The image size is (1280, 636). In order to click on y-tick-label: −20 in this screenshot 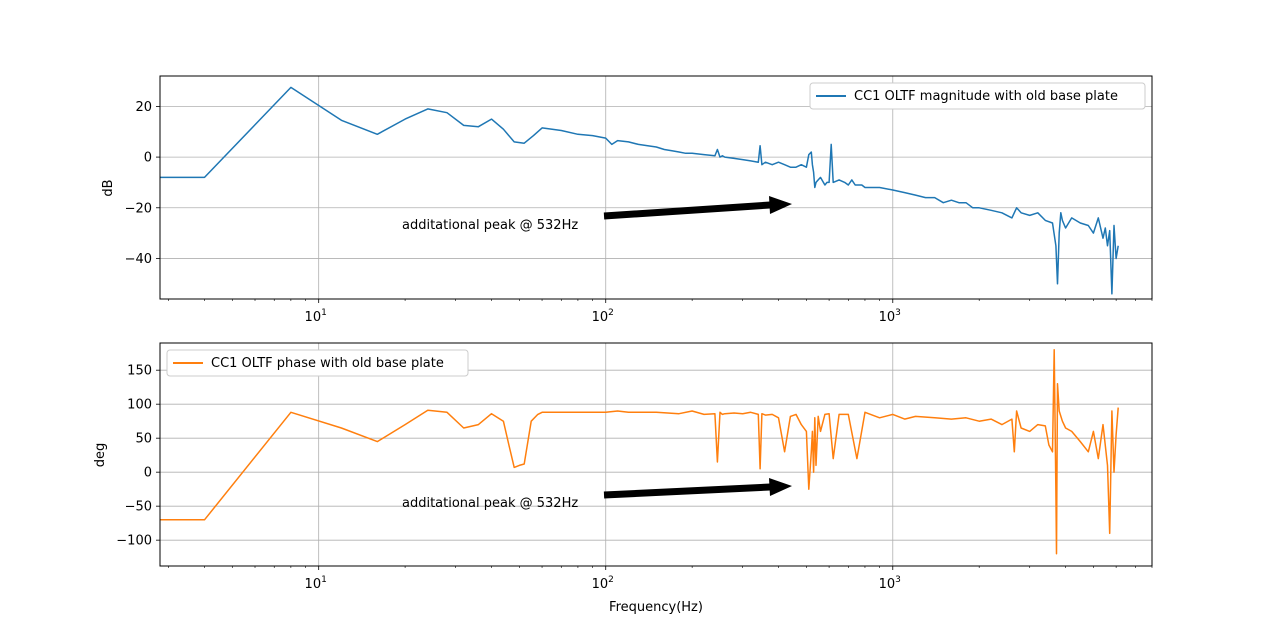, I will do `click(138, 208)`.